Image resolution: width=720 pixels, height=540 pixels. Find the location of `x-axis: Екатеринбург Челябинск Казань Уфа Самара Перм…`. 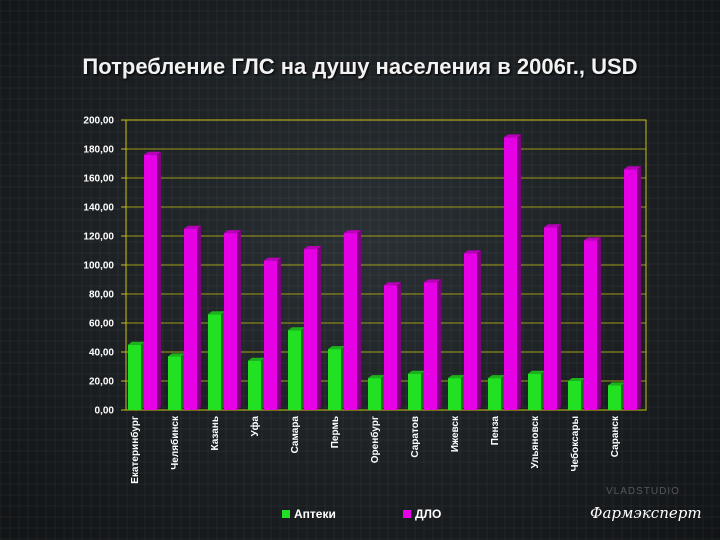

x-axis: Екатеринбург Челябинск Казань Уфа Самара Перм… is located at coordinates (375, 449).